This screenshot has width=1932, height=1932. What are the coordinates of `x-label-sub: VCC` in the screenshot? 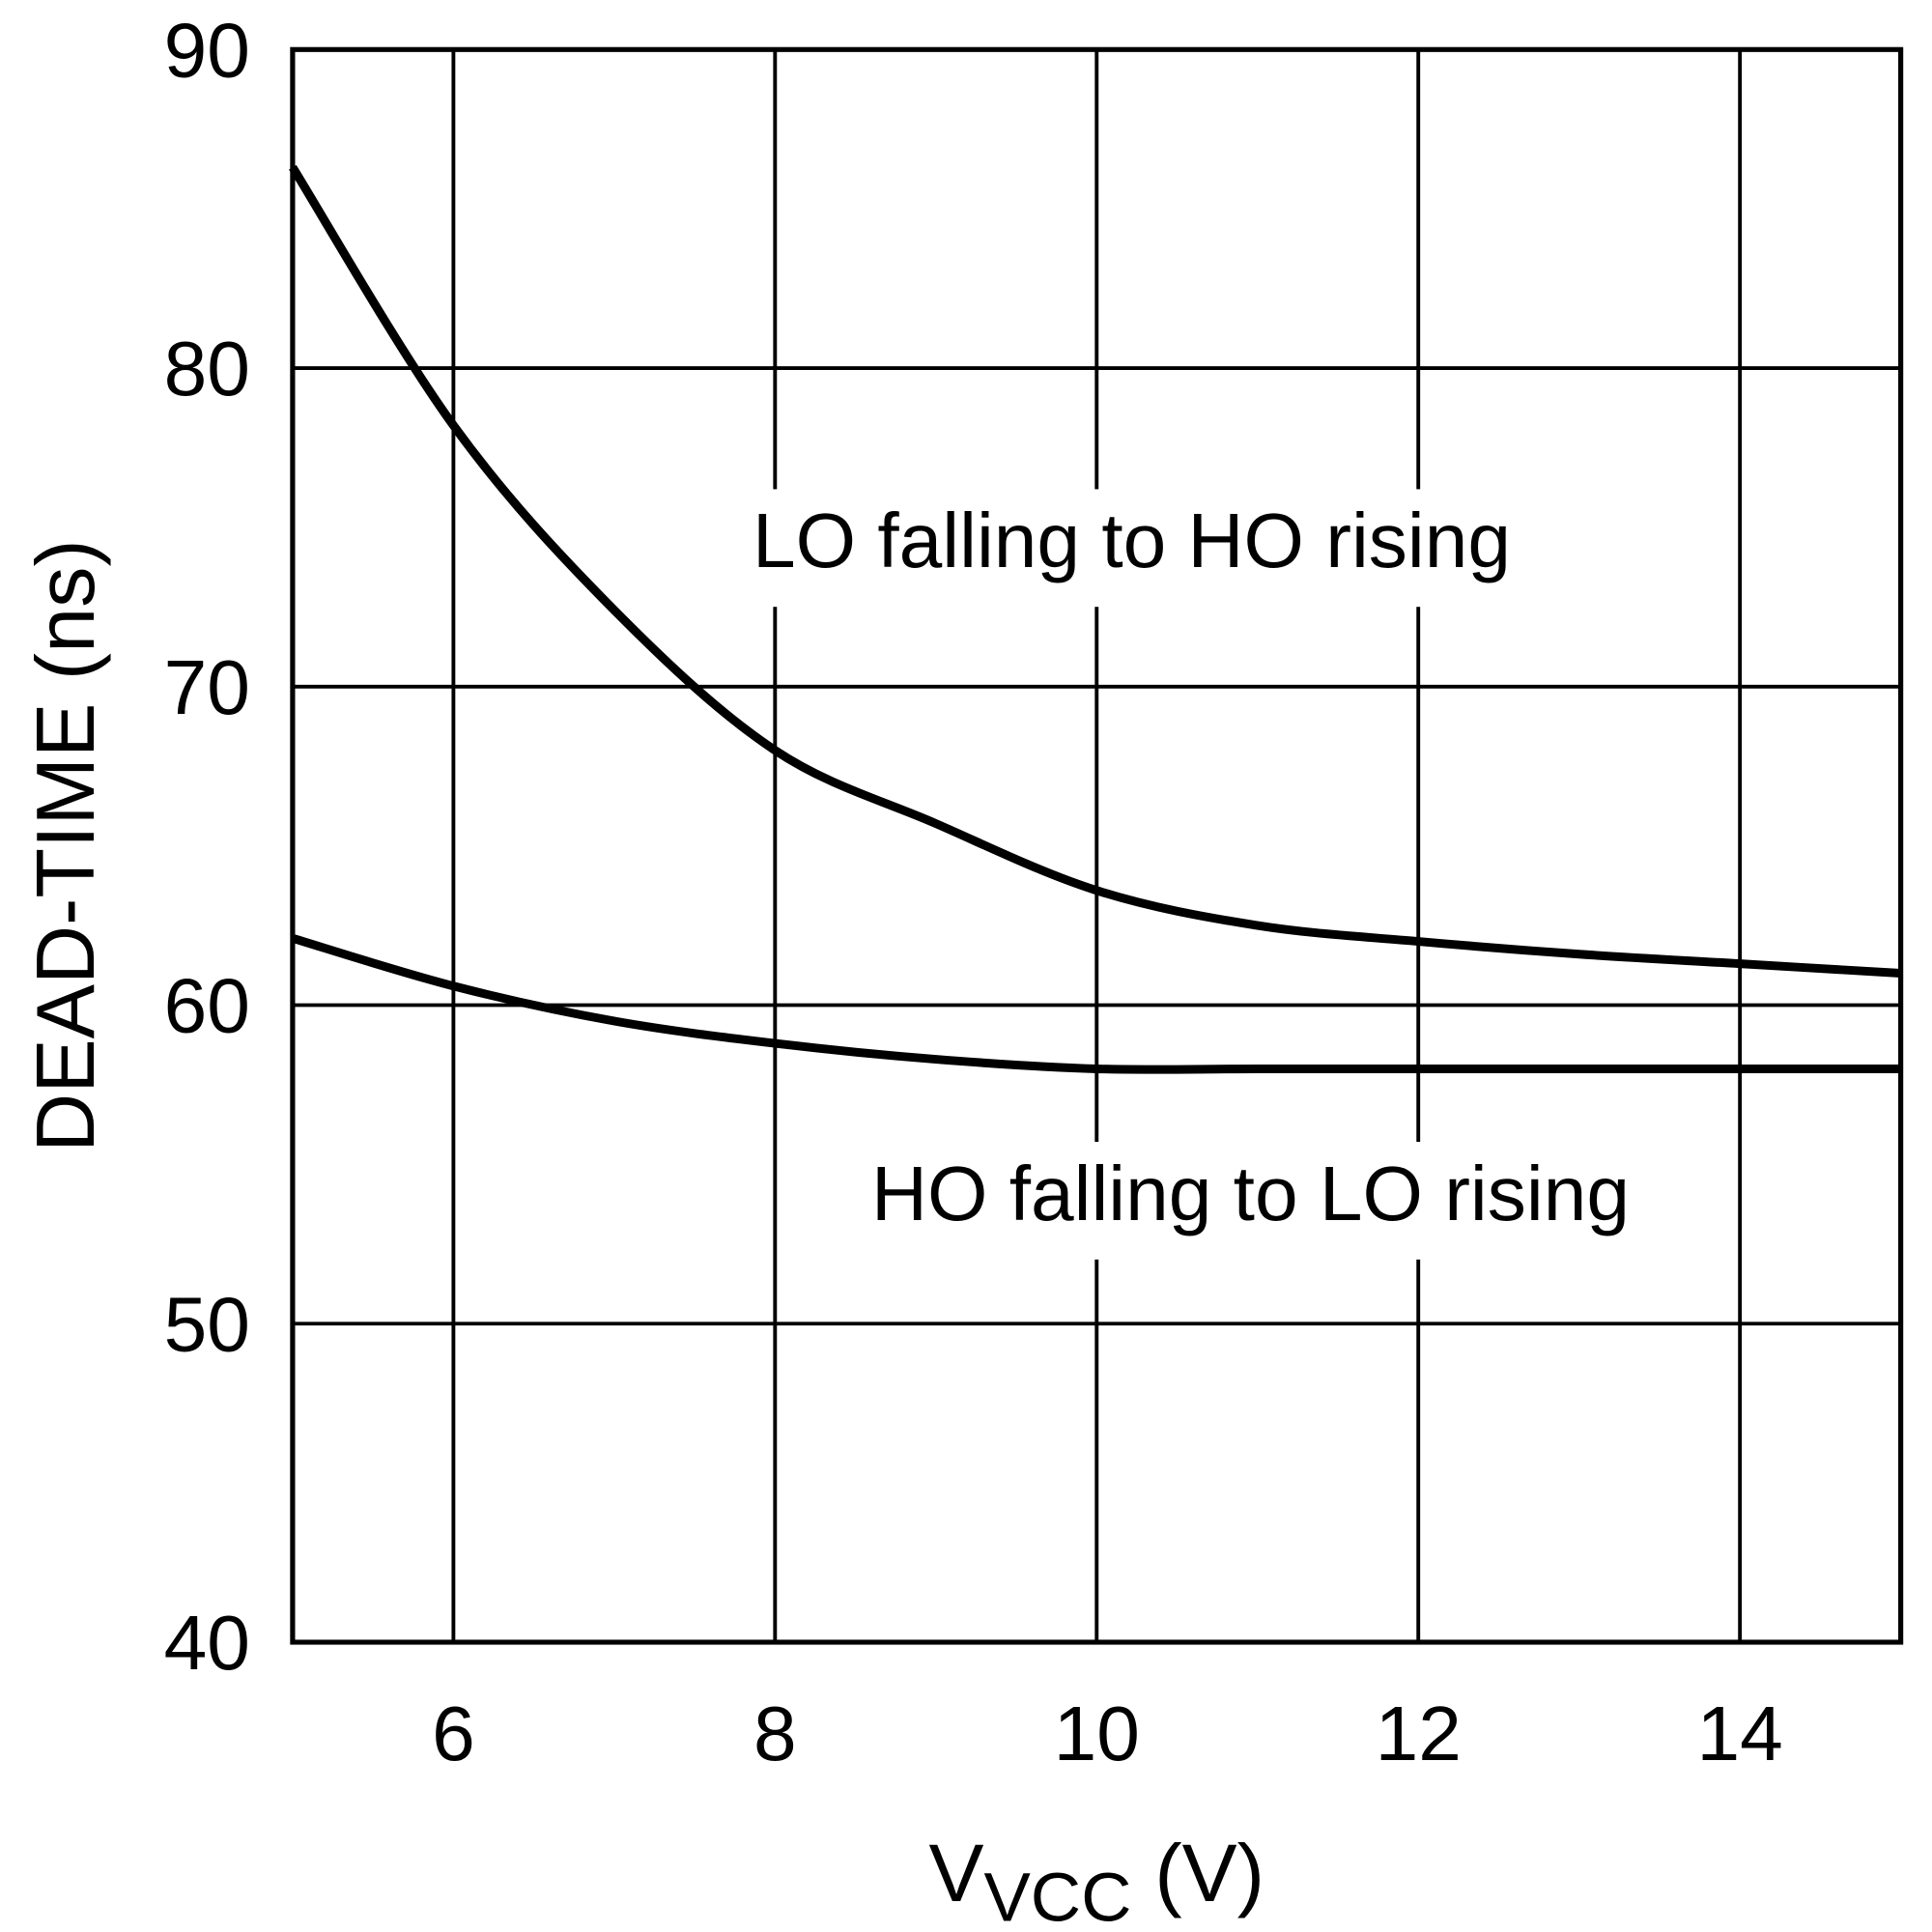 It's located at (1057, 1896).